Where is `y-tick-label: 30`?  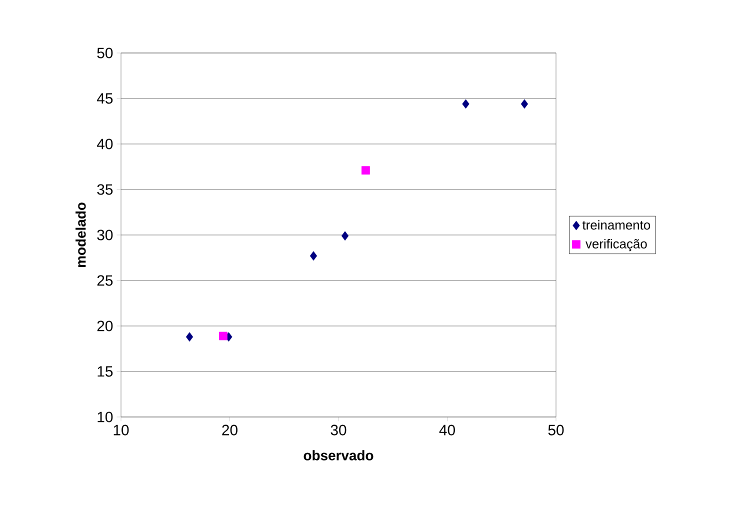
y-tick-label: 30 is located at coordinates (105, 235).